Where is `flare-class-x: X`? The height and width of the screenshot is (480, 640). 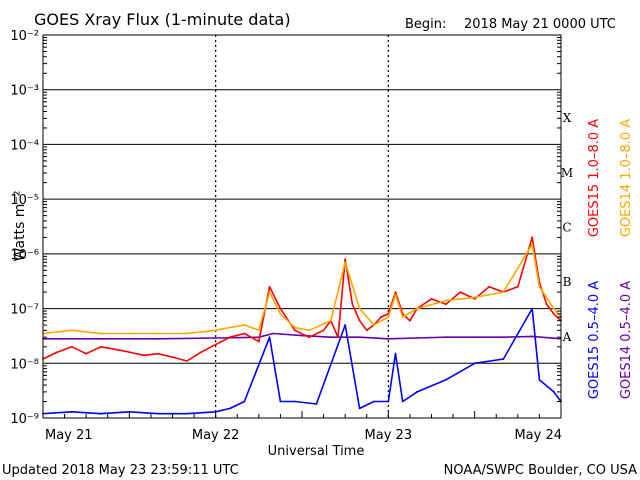
flare-class-x: X is located at coordinates (567, 118).